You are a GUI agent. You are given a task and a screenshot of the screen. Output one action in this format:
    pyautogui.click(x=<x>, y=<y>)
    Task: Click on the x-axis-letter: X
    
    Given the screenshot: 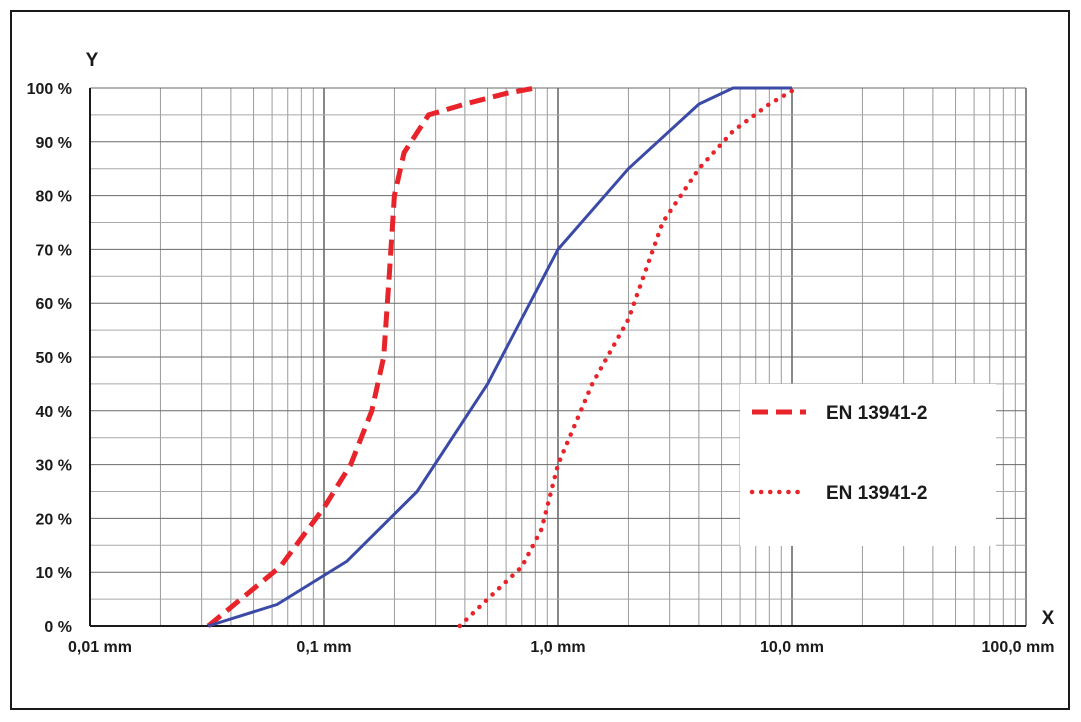 What is the action you would take?
    pyautogui.click(x=1048, y=618)
    